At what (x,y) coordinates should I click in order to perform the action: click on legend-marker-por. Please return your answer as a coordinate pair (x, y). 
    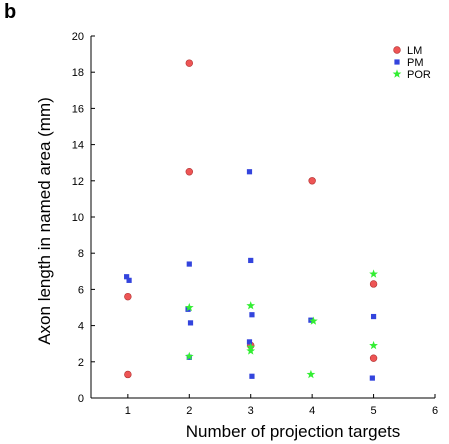
    Looking at the image, I should click on (397, 73).